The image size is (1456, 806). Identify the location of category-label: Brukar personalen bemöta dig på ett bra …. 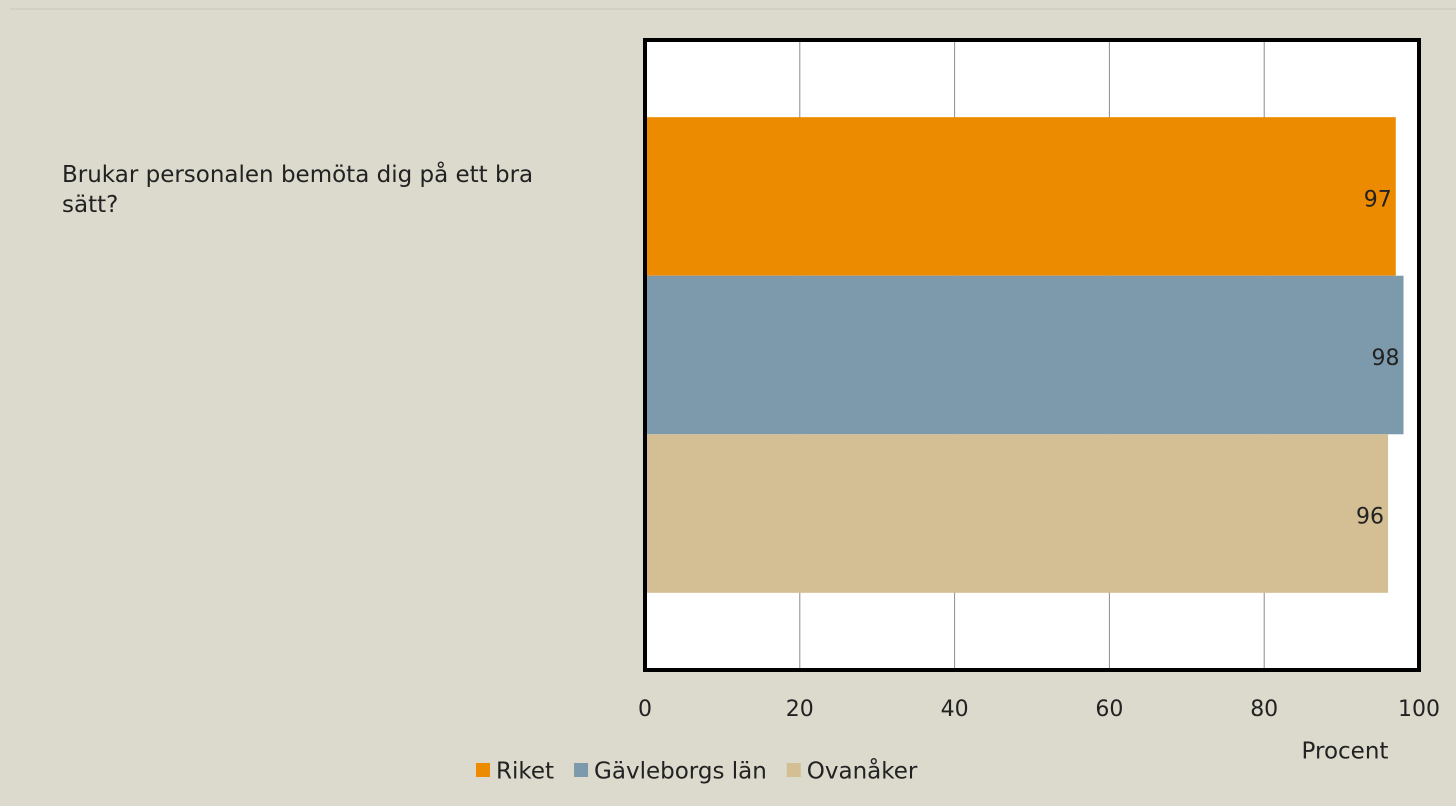
(298, 190).